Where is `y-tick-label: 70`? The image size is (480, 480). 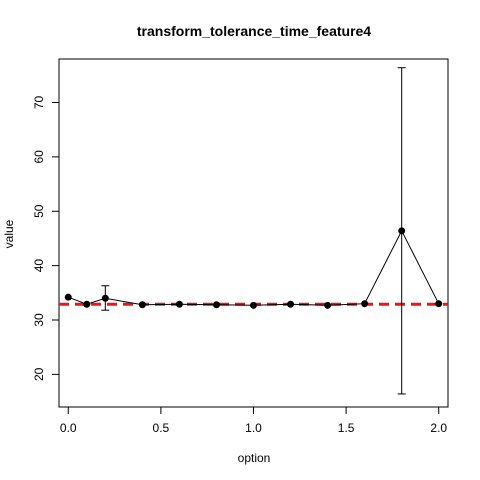
y-tick-label: 70 is located at coordinates (39, 103).